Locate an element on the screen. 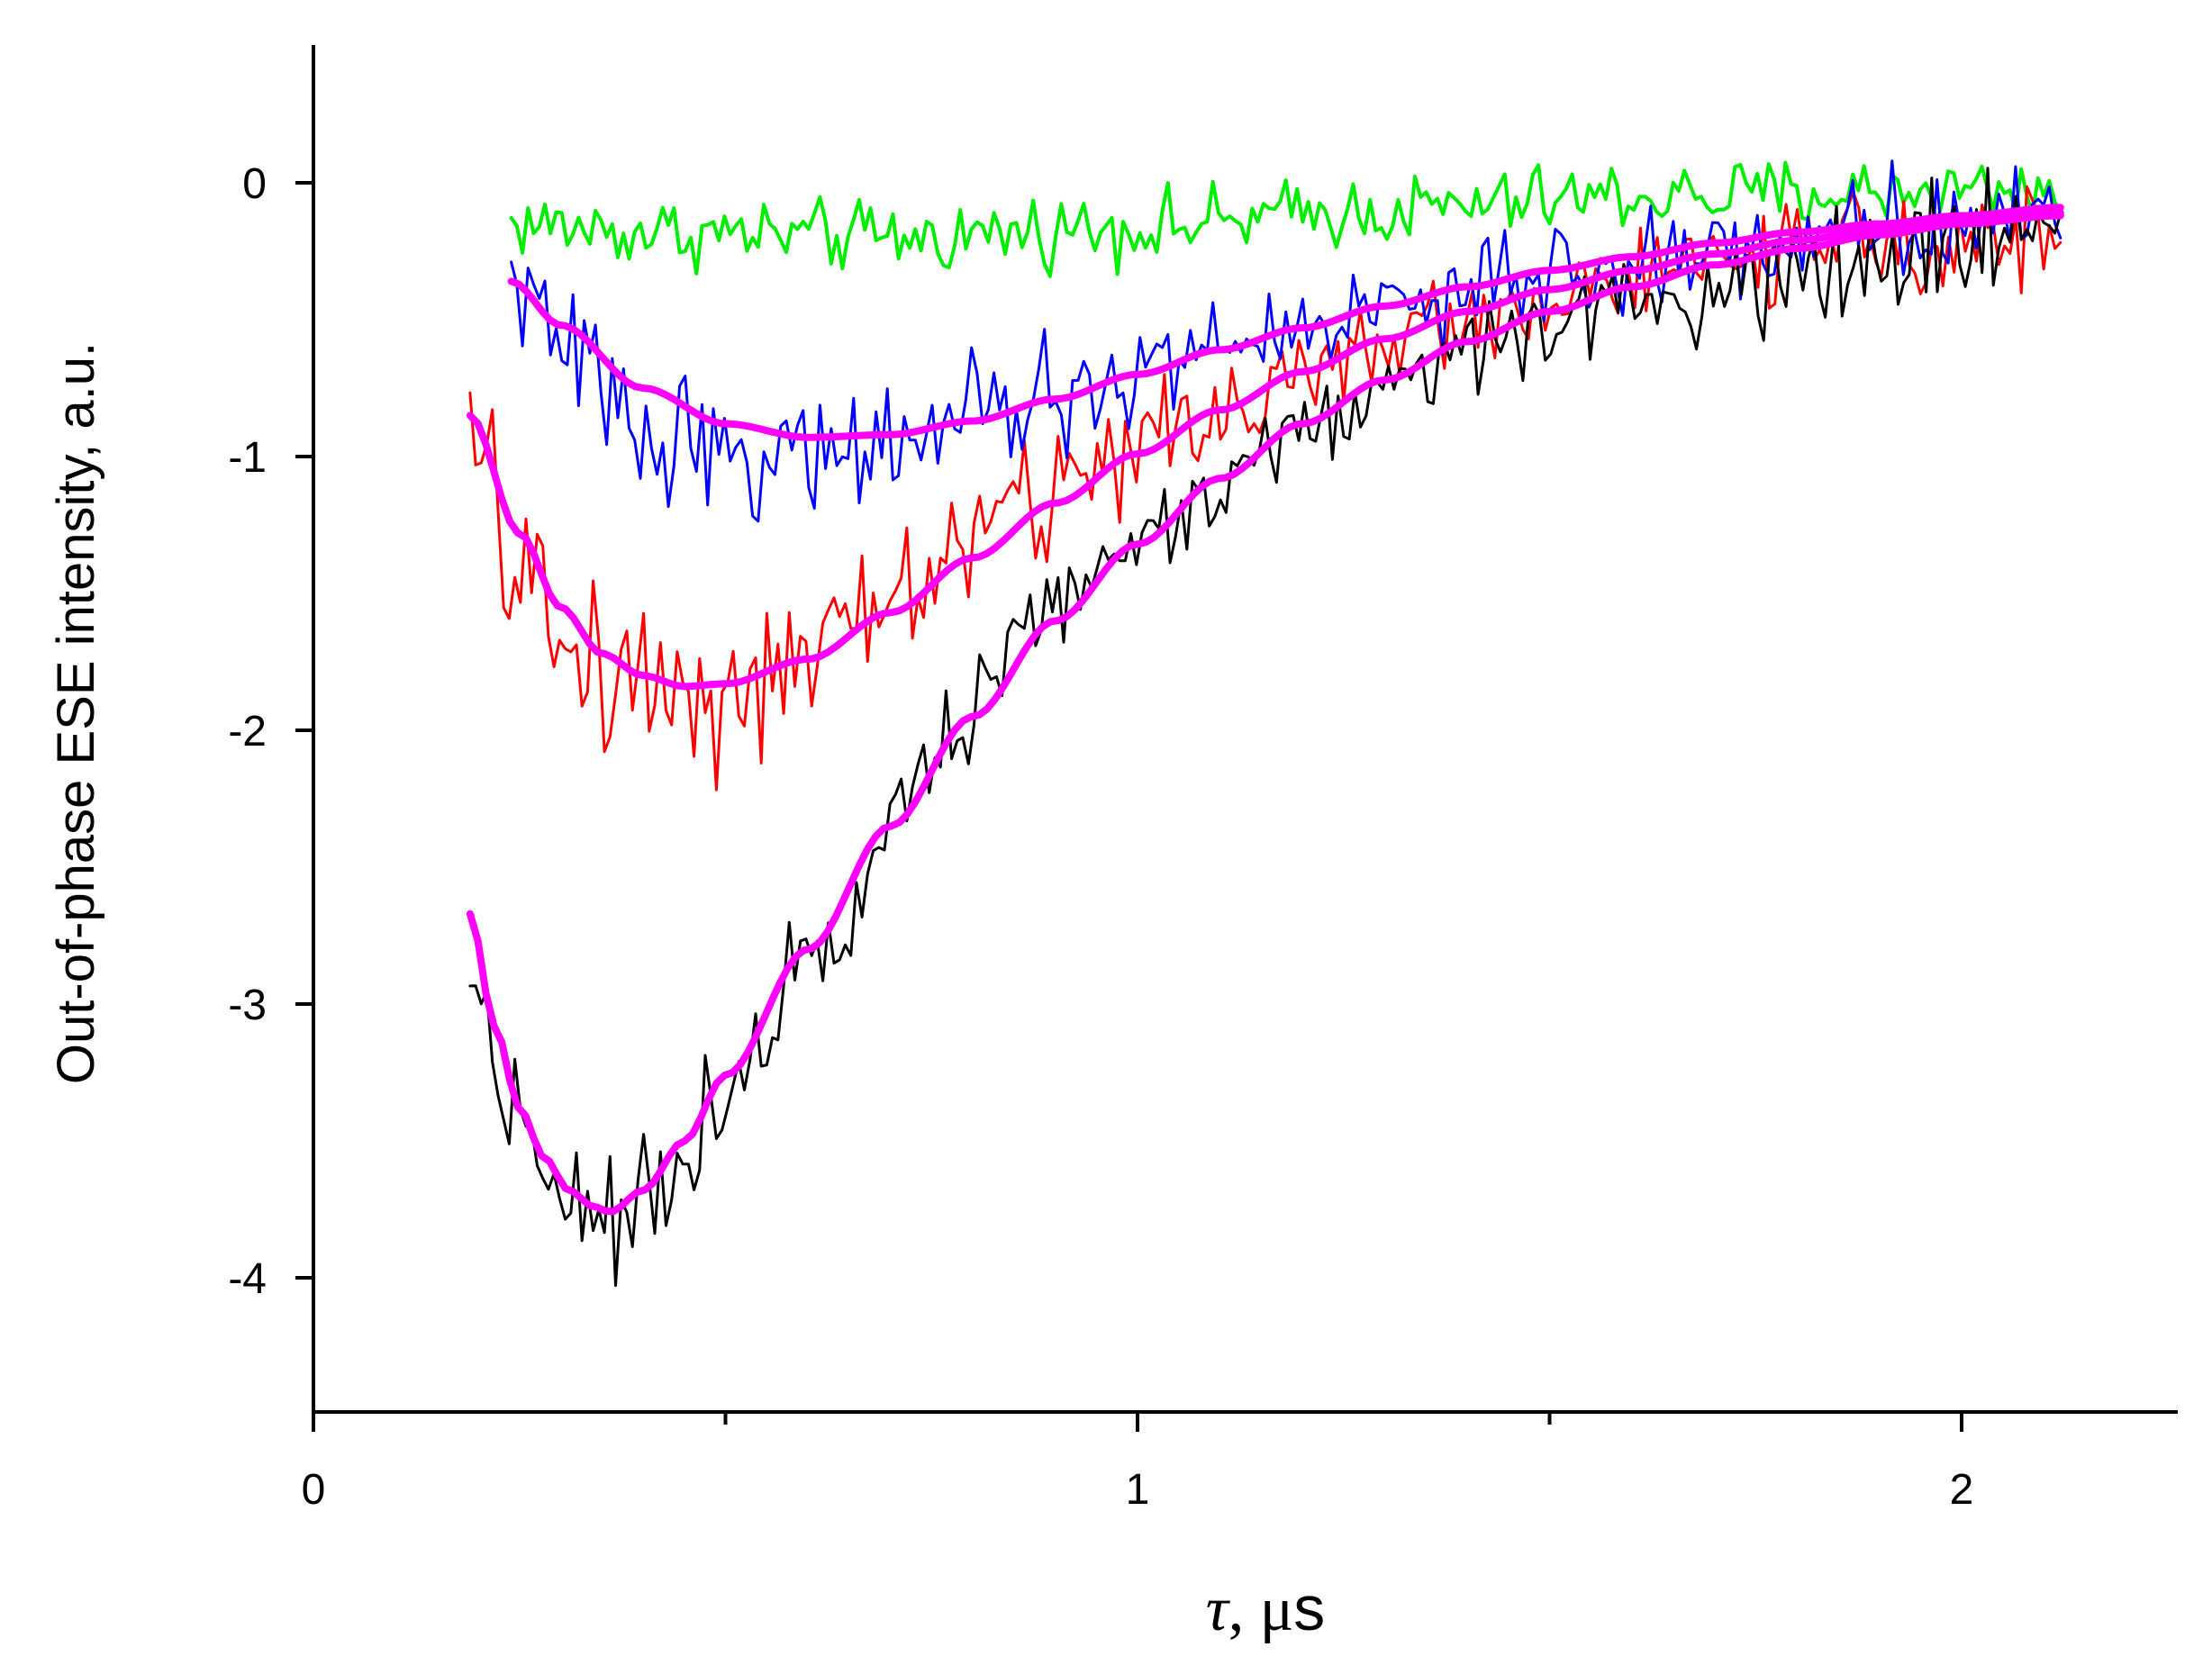  x-axis-title-separator: , μ is located at coordinates (1261, 1609).